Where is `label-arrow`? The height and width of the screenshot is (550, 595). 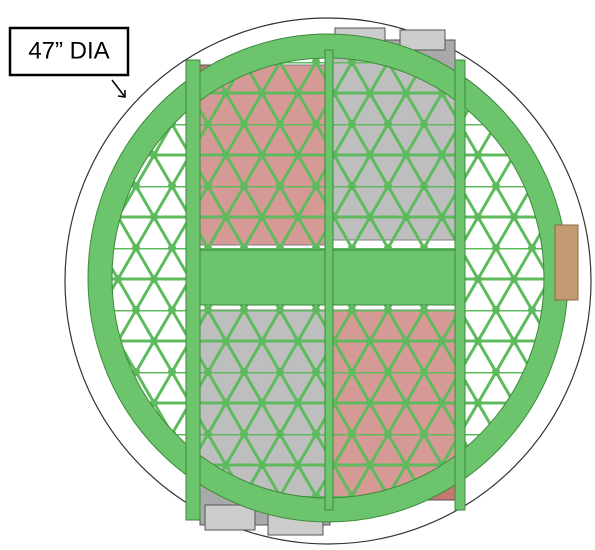
label-arrow is located at coordinates (118, 88).